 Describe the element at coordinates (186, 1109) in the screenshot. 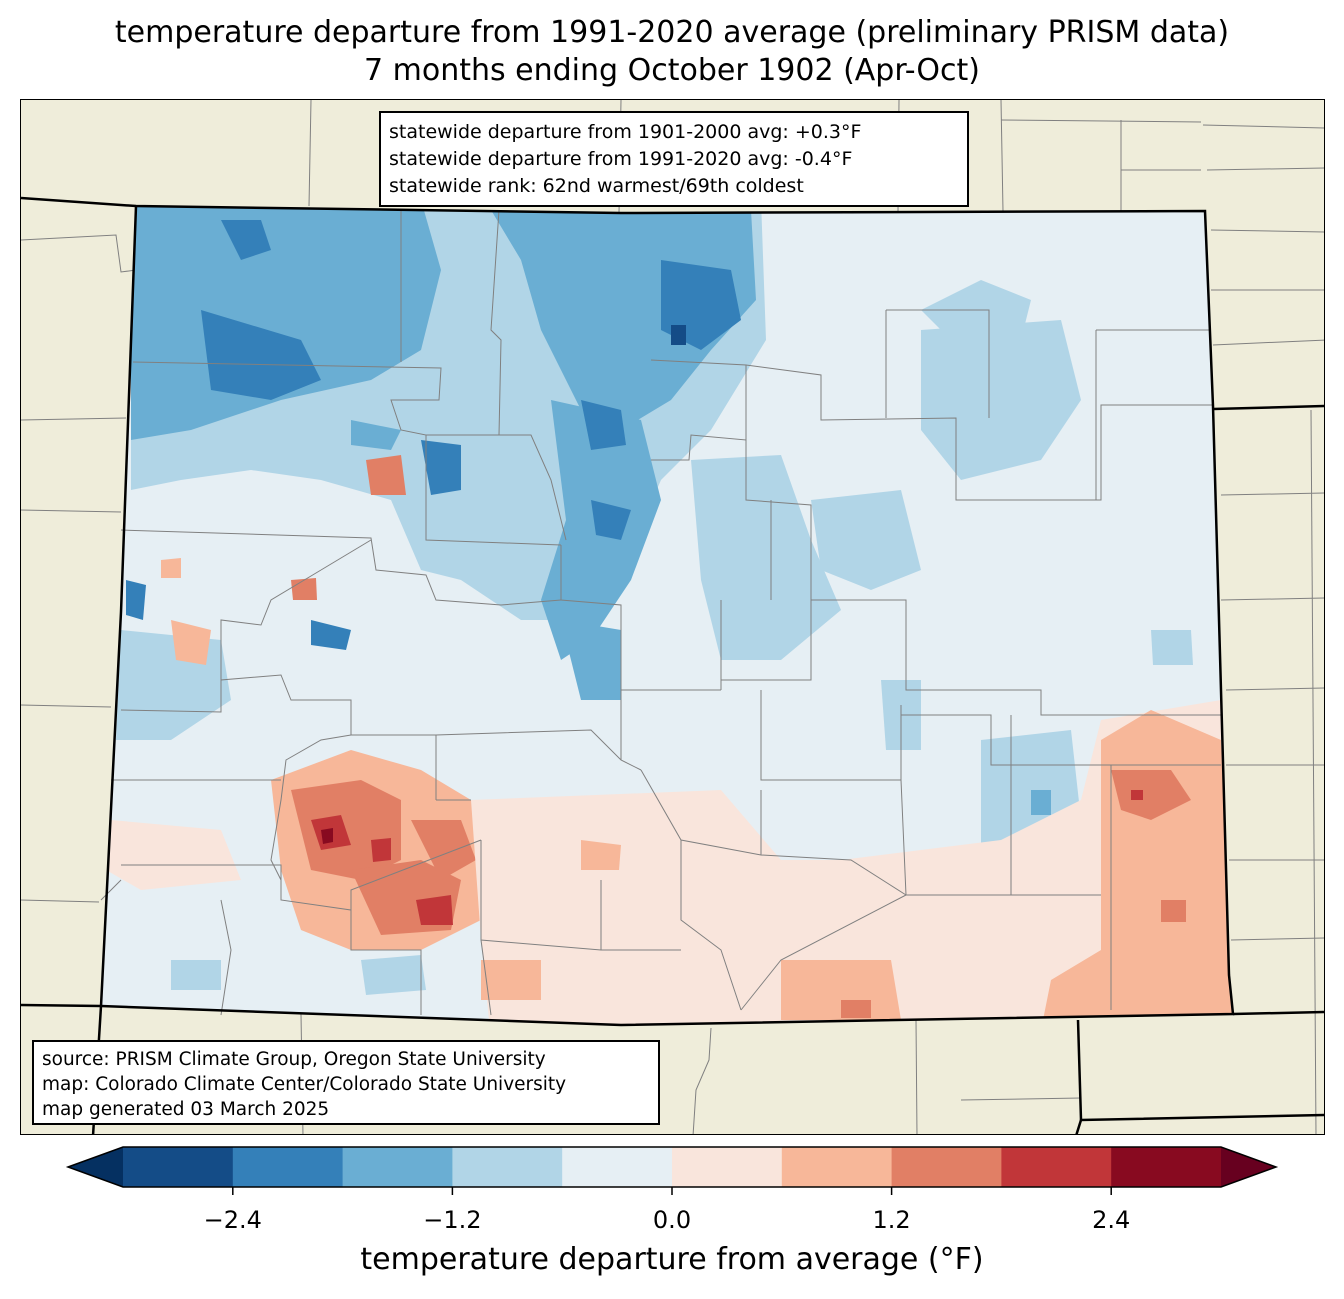

I see `credit-generated: map generated 03 March 2025` at that location.